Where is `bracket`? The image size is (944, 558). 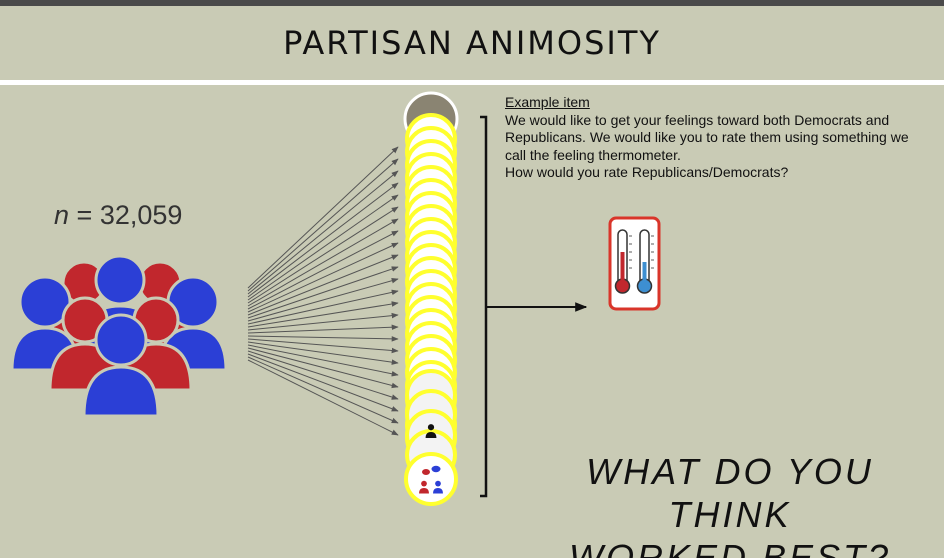
bracket is located at coordinates (484, 306).